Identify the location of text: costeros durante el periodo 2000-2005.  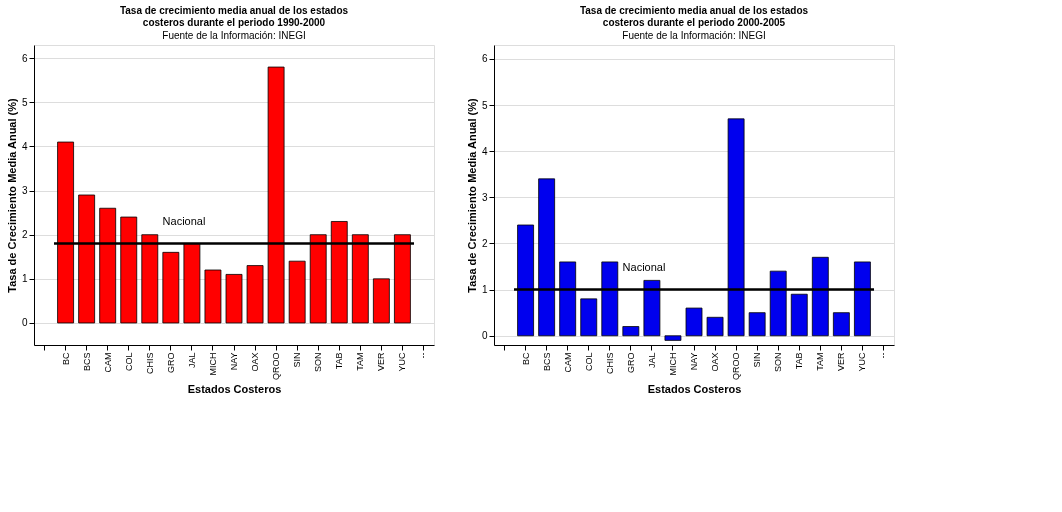
(694, 22).